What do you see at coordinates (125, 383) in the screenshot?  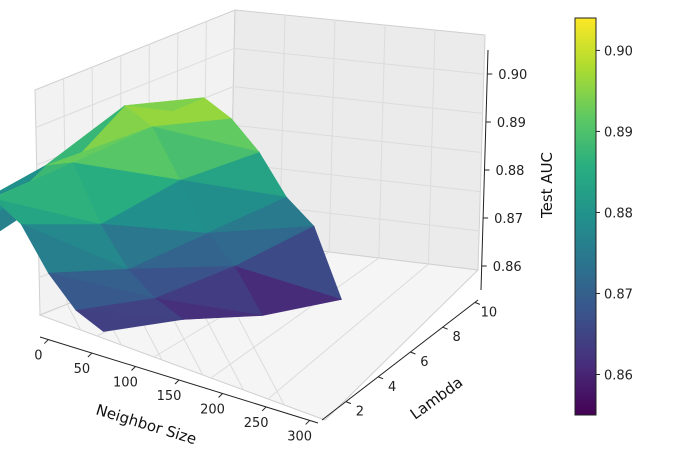 I see `x-tick-label: 100` at bounding box center [125, 383].